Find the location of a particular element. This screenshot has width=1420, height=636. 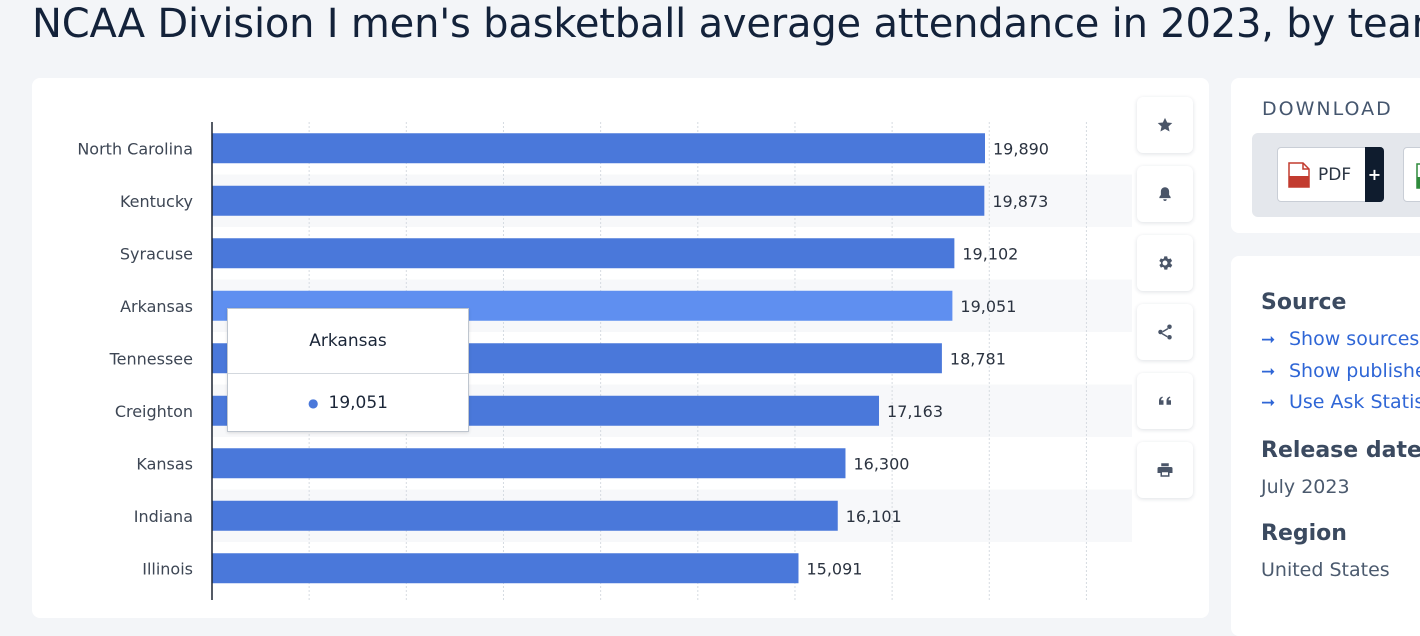

bar-kansas is located at coordinates (529, 463).